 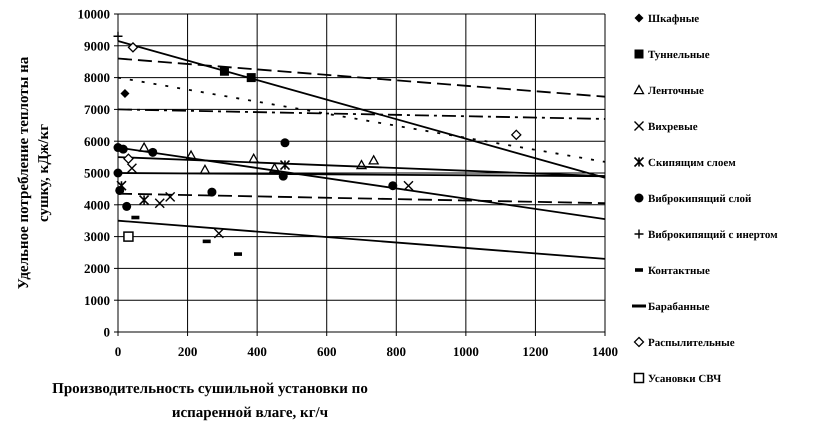 What do you see at coordinates (97, 300) in the screenshot?
I see `y-tick-label: 1000` at bounding box center [97, 300].